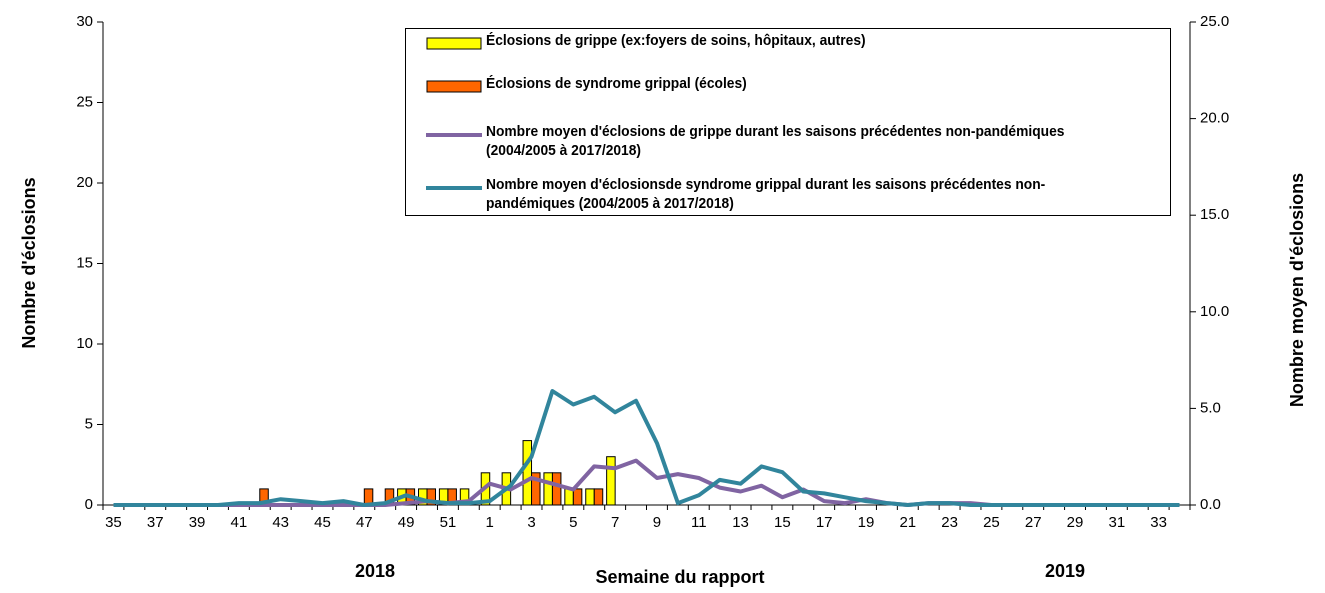 Image resolution: width=1325 pixels, height=593 pixels. What do you see at coordinates (84, 182) in the screenshot?
I see `y-tick-label: 20` at bounding box center [84, 182].